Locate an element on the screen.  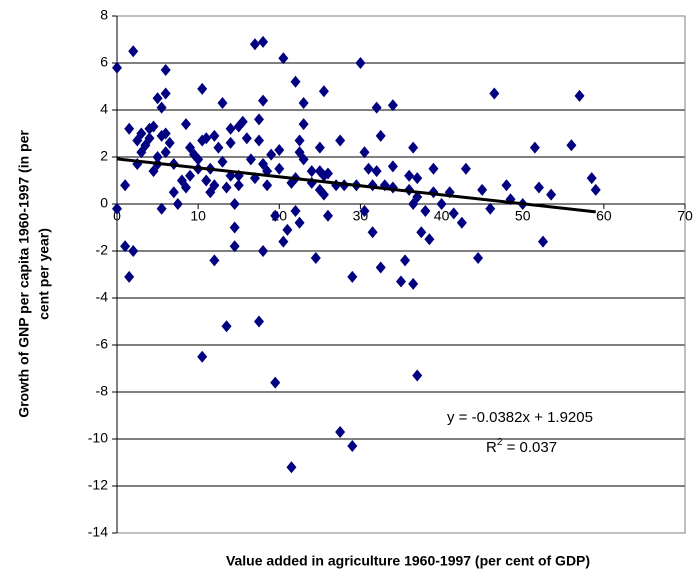
trendline-r2: R2 = 0.037 is located at coordinates (521, 446).